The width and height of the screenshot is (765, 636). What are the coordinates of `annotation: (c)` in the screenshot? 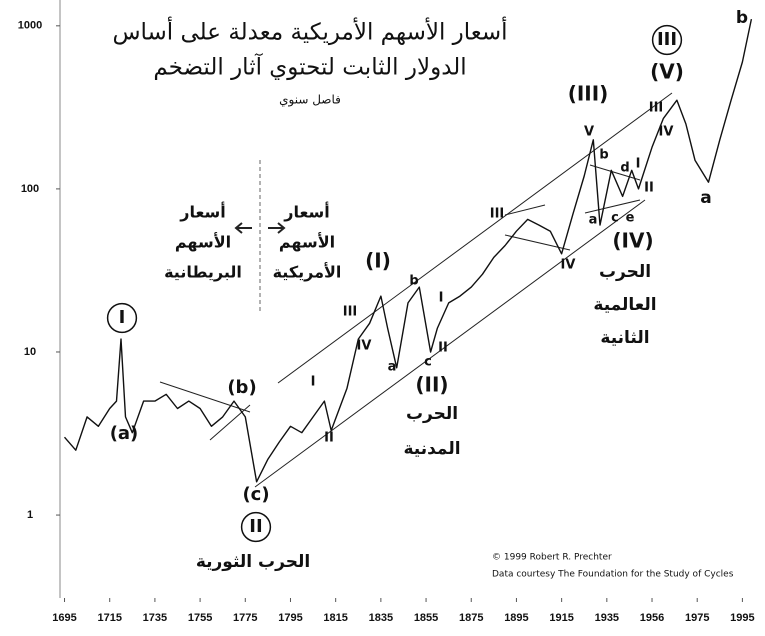 It's located at (255, 494).